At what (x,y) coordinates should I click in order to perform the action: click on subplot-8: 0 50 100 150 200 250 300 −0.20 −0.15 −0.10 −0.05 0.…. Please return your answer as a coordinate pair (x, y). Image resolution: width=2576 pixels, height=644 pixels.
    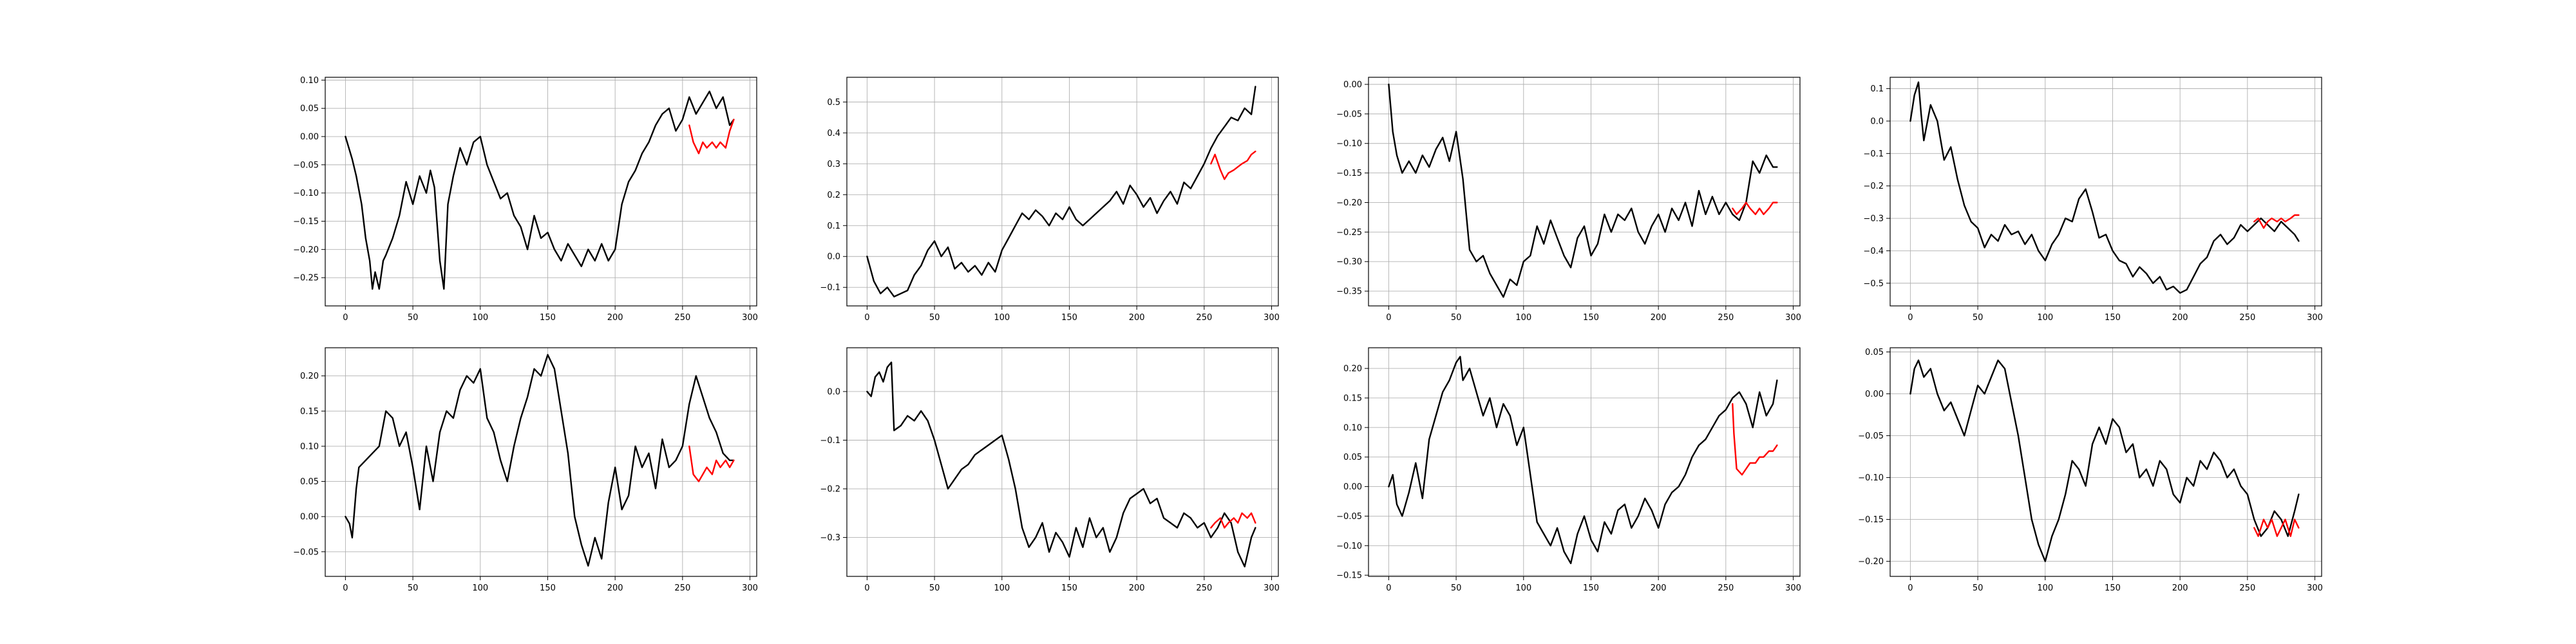
    Looking at the image, I should click on (2090, 470).